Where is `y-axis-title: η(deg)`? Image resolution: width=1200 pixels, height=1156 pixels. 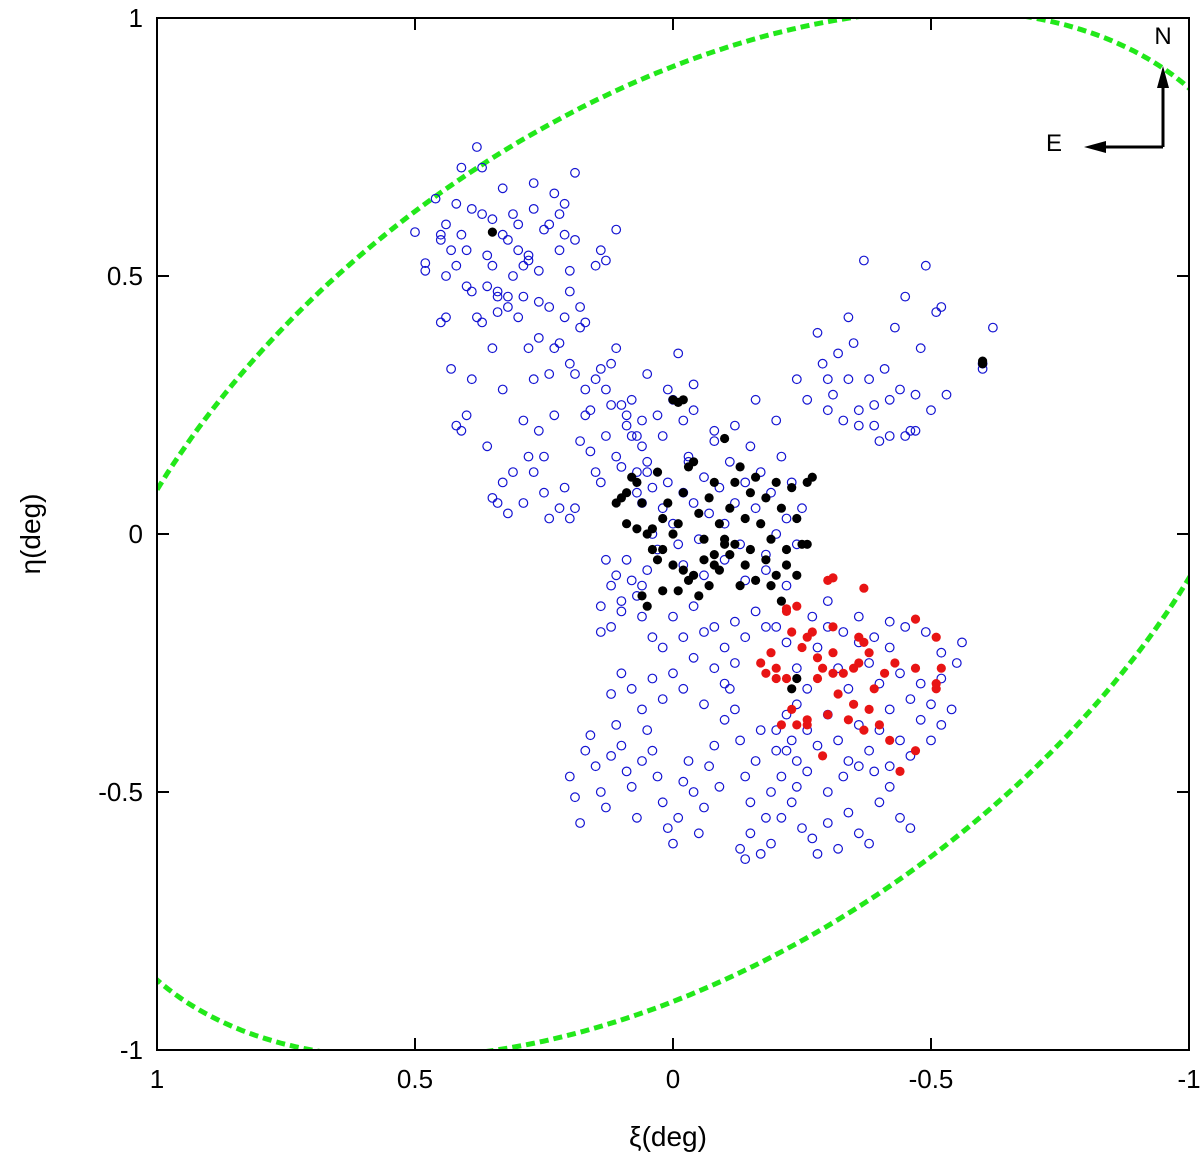 y-axis-title: η(deg) is located at coordinates (30, 534).